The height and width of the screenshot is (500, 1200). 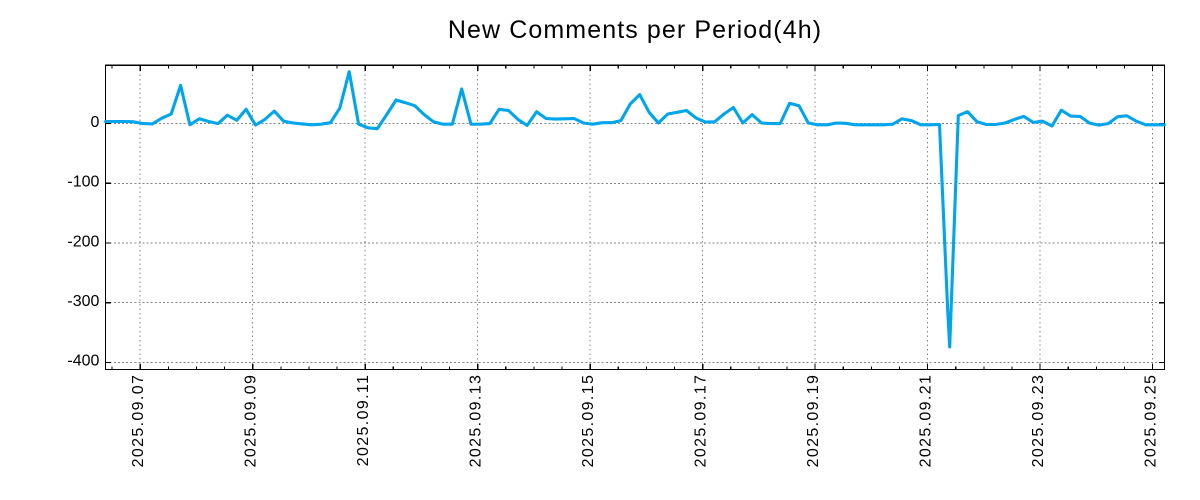 I want to click on svg-text: New Comments per Period(4h), so click(x=635, y=30).